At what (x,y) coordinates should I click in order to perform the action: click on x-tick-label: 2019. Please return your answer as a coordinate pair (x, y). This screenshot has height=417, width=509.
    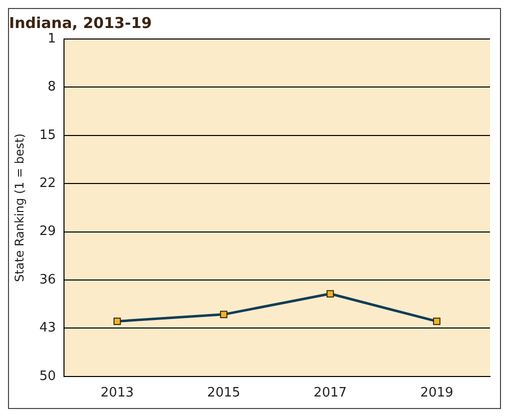
    Looking at the image, I should click on (437, 393).